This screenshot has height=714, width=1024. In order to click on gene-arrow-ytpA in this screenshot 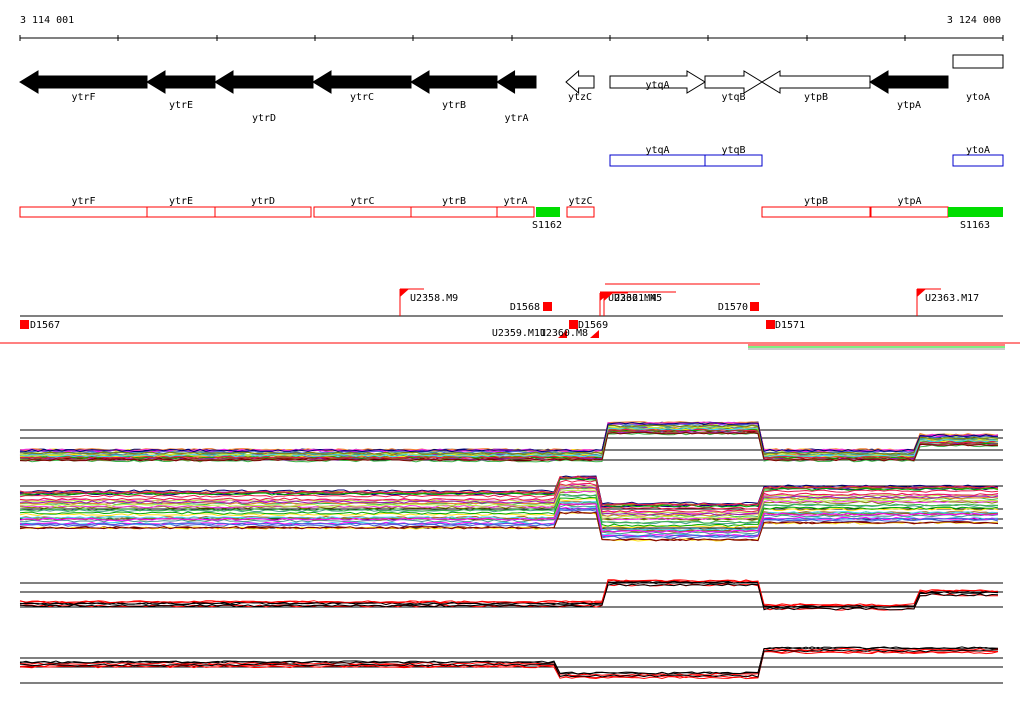, I will do `click(909, 82)`.